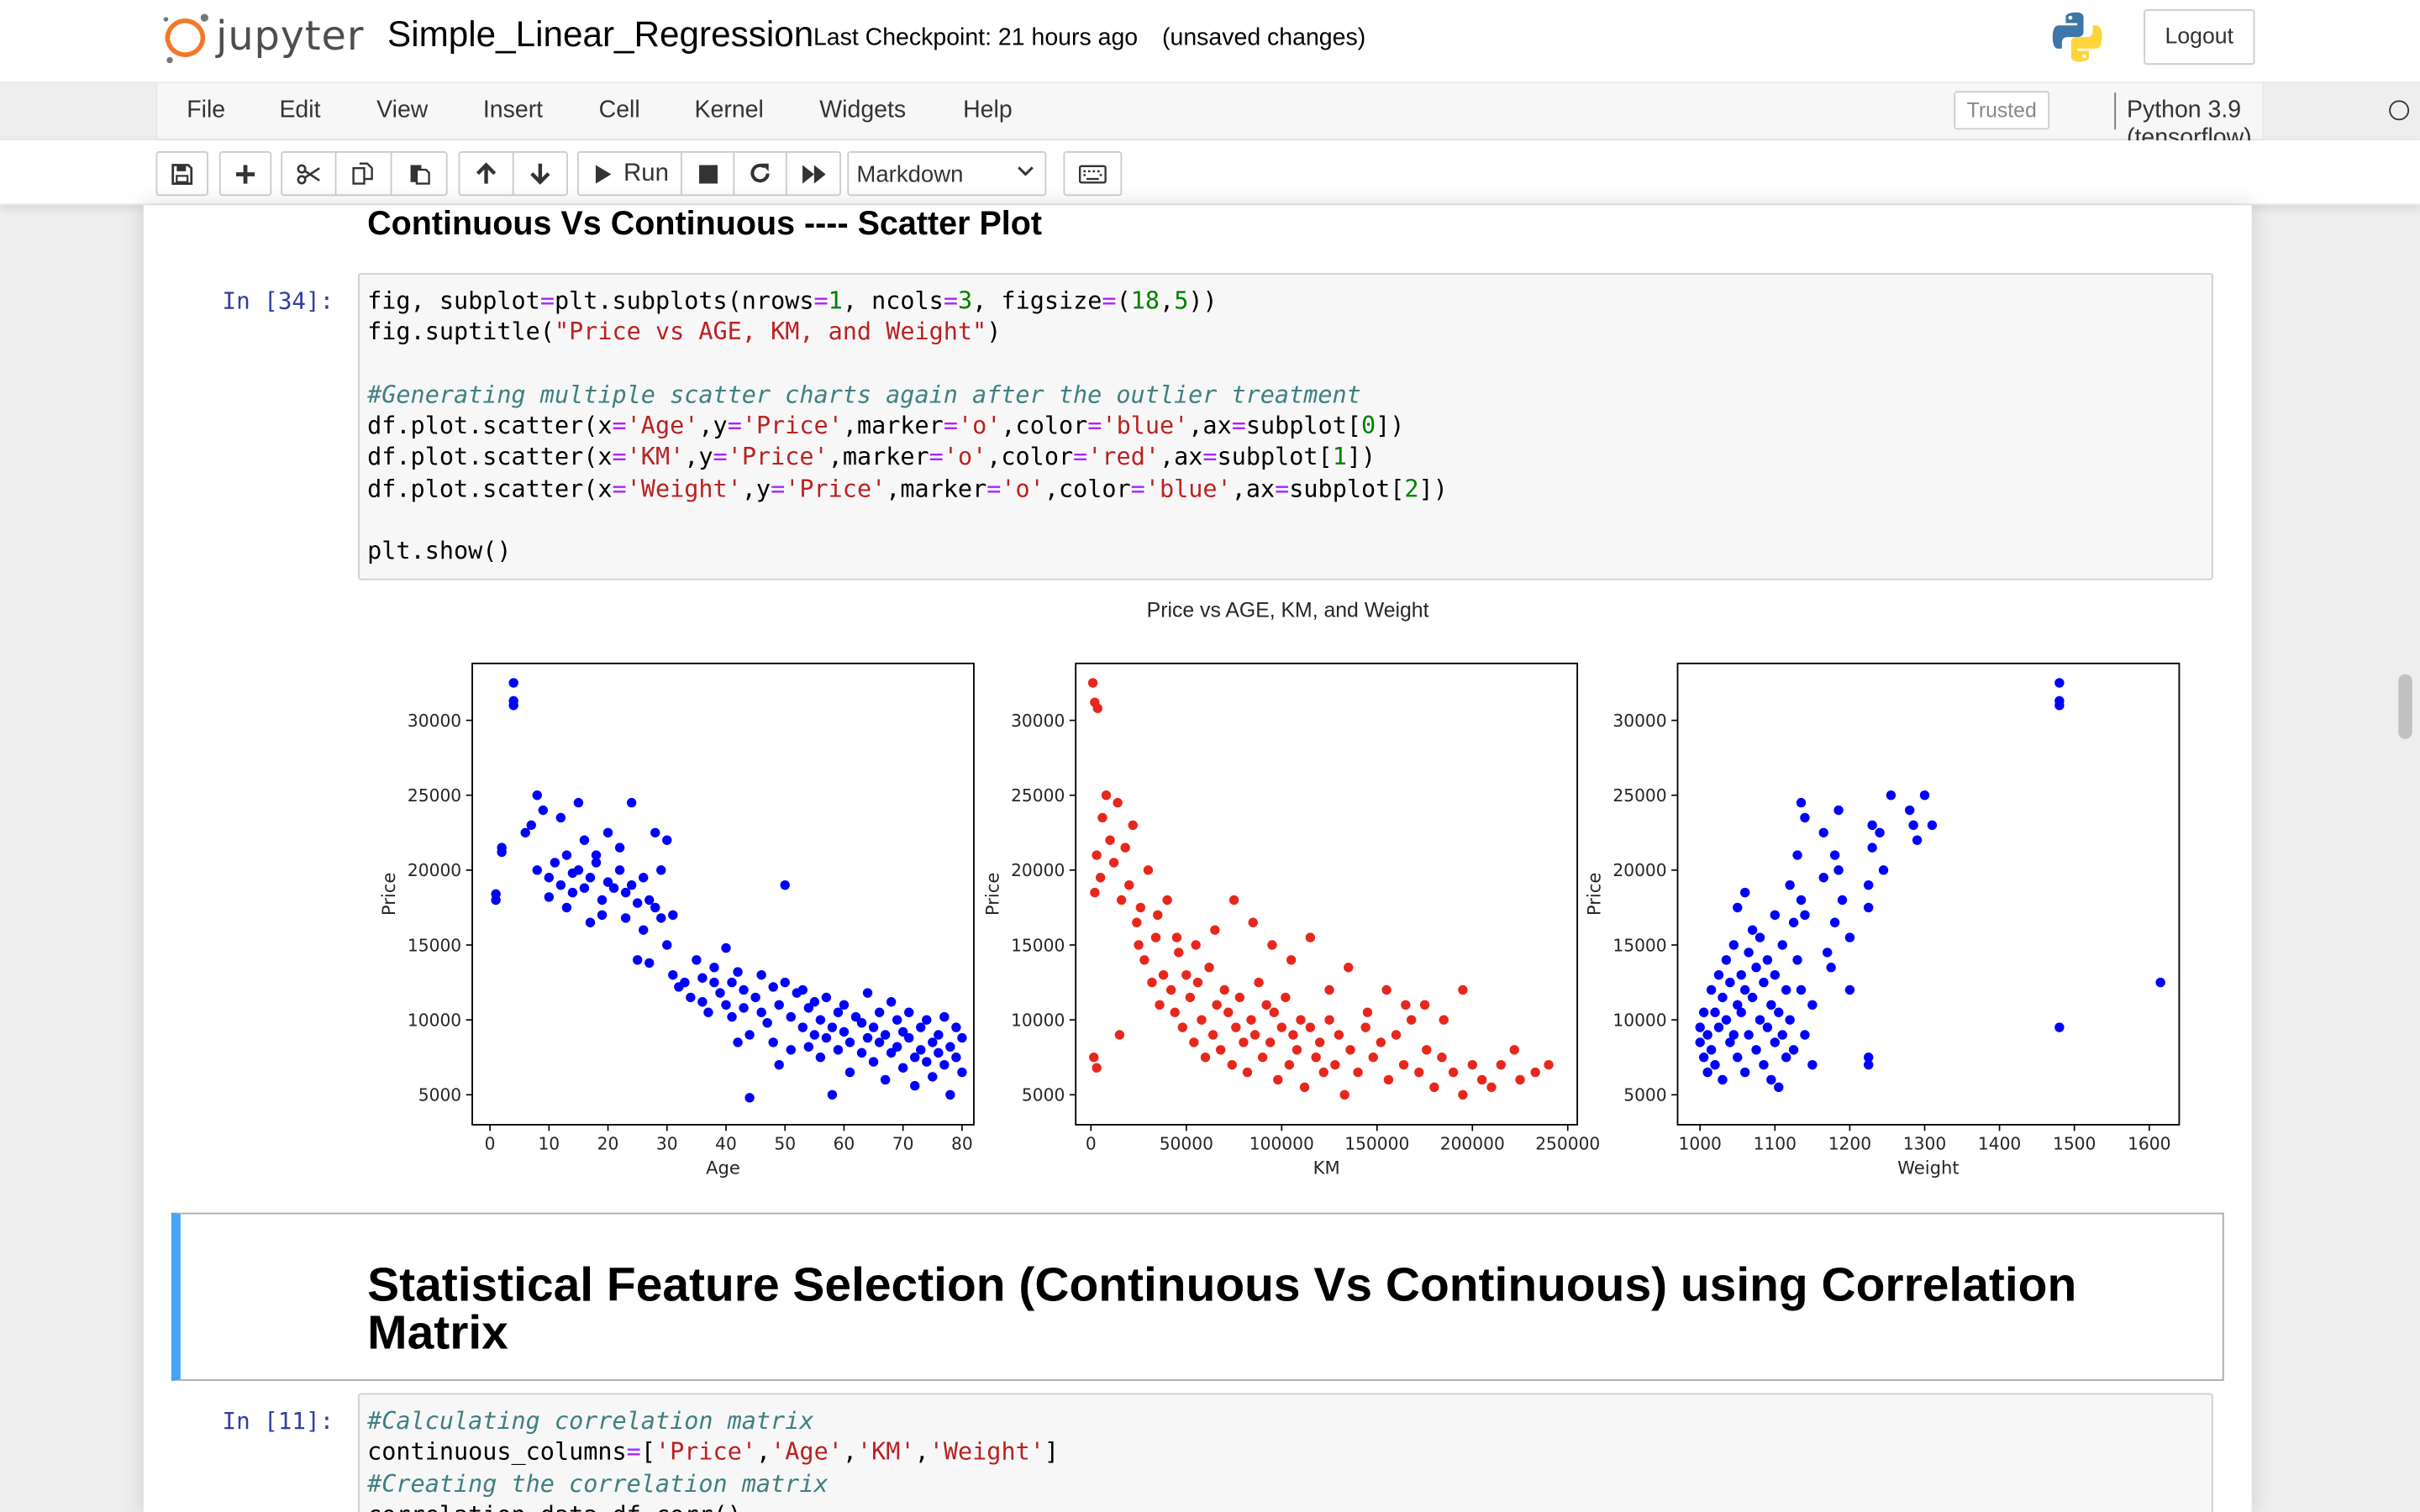 This screenshot has height=1512, width=2420. I want to click on unsaved-indicator: (unsaved changes), so click(1264, 37).